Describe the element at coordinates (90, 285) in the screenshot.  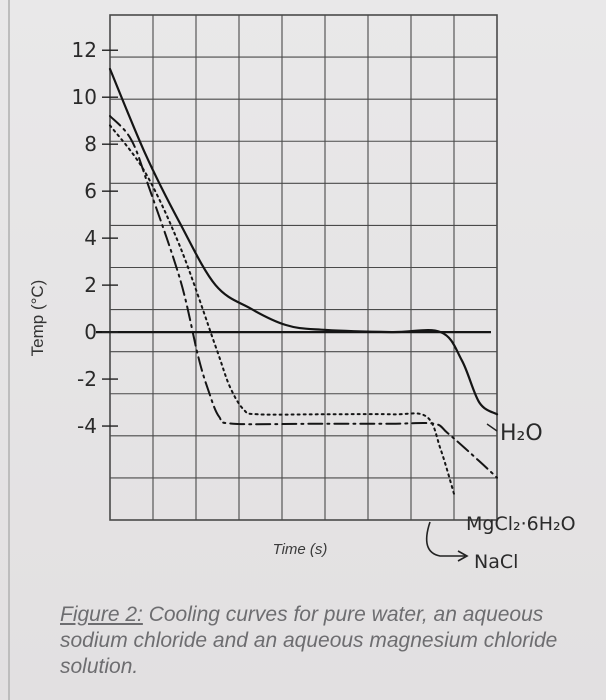
I see `y-tick-label: 2` at that location.